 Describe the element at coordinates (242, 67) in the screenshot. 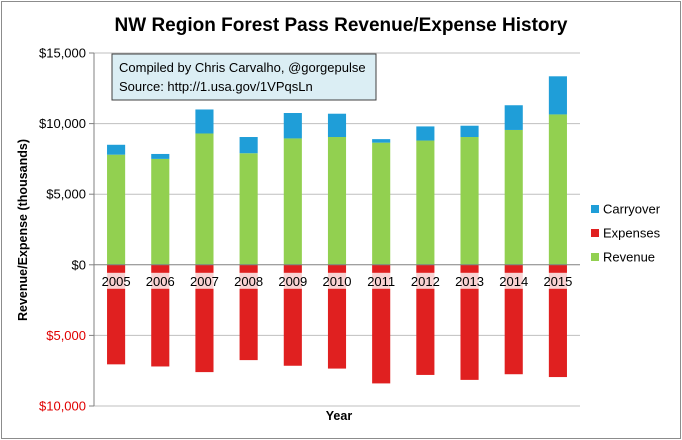

I see `annotation-line-1: Compiled by Chris Carvalho, @gorgepulse` at that location.